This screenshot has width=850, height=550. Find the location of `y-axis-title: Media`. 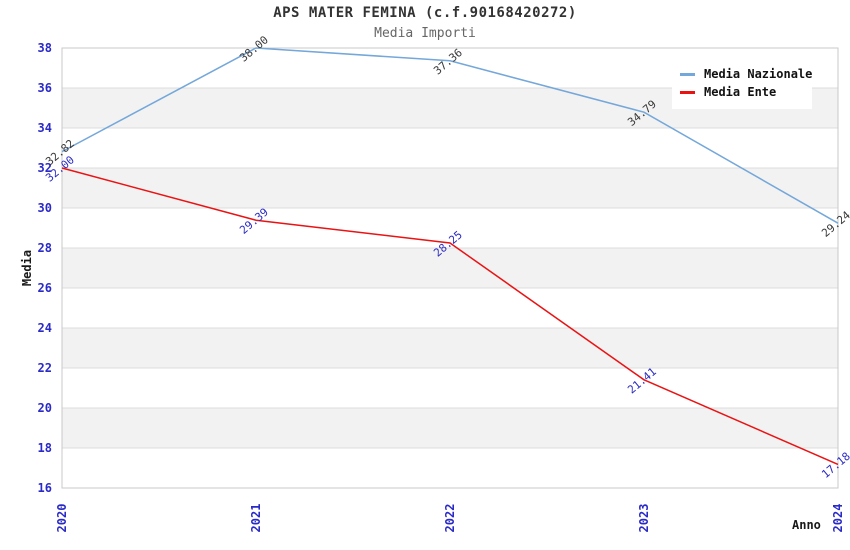

y-axis-title: Media is located at coordinates (27, 268).